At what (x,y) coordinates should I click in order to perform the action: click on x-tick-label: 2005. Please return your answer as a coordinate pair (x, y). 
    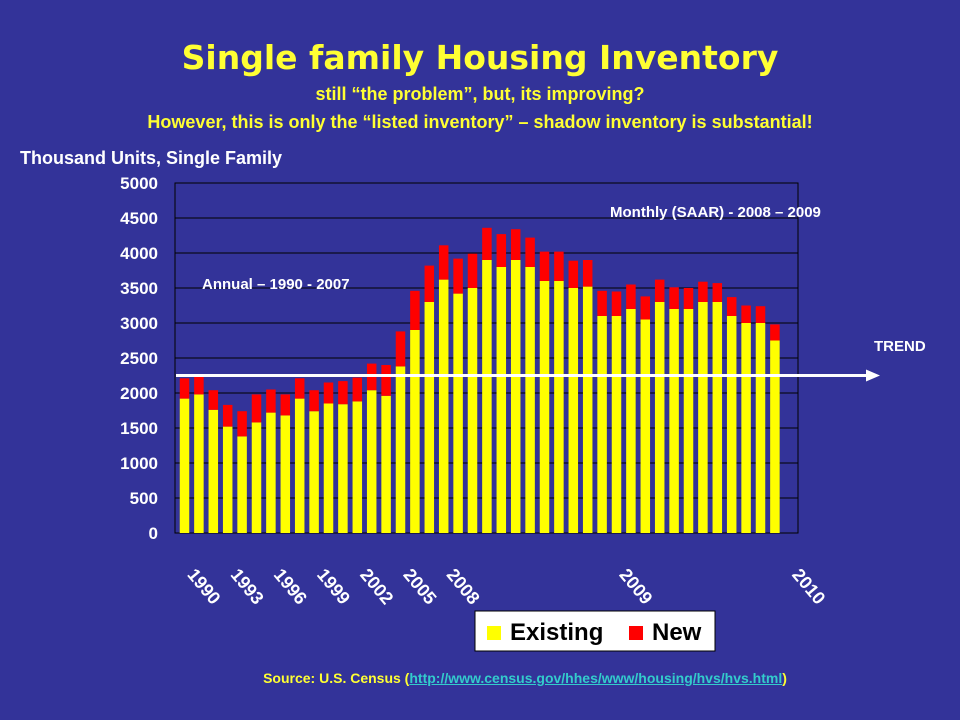
    Looking at the image, I should click on (419, 587).